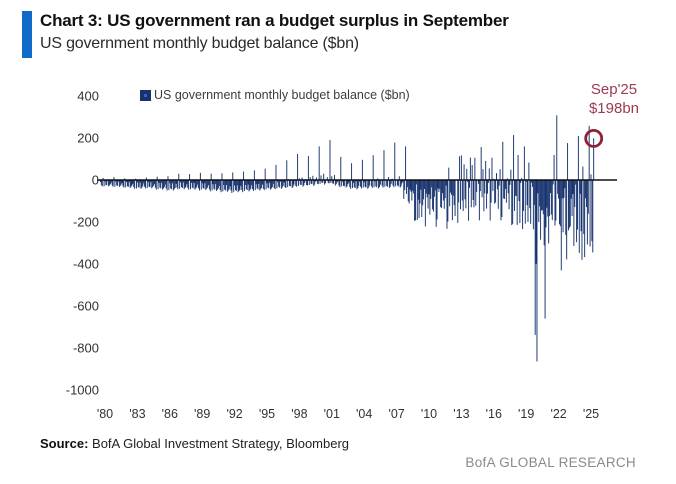 The width and height of the screenshot is (676, 484). I want to click on x-tick-label: '80, so click(105, 414).